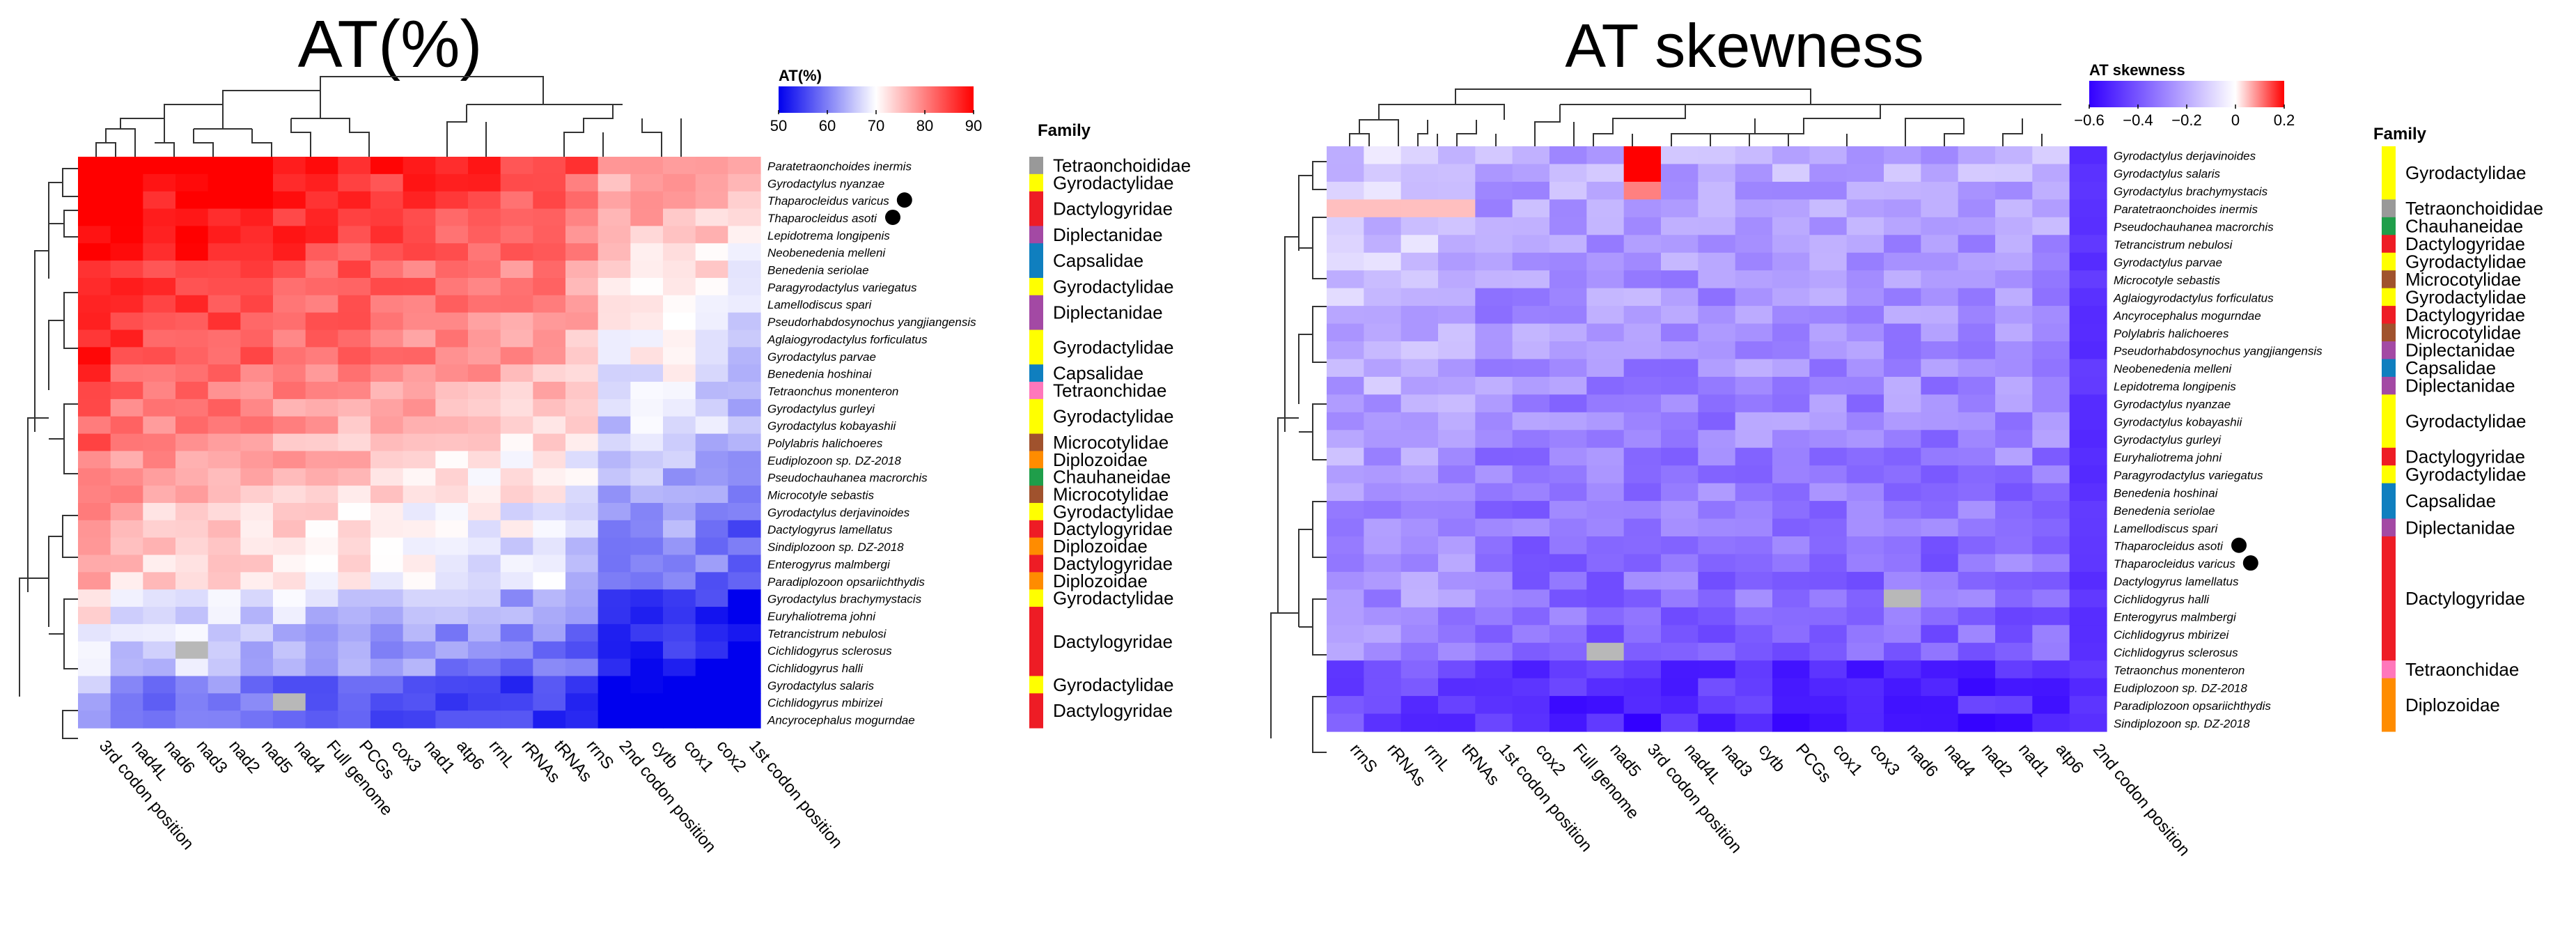 This screenshot has width=2576, height=946. Describe the element at coordinates (924, 125) in the screenshot. I see `legend-tick-label: 80` at that location.